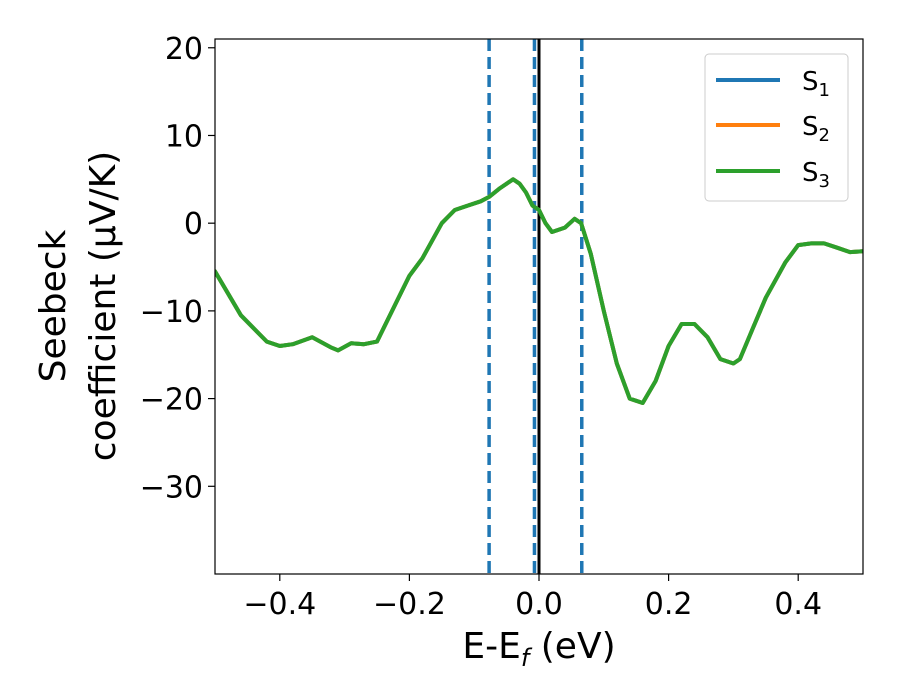 The width and height of the screenshot is (900, 700). What do you see at coordinates (409, 604) in the screenshot?
I see `x-tick-label: −0.2` at bounding box center [409, 604].